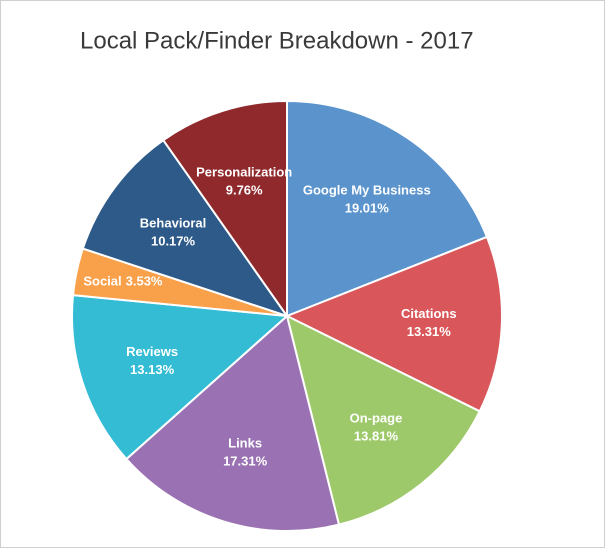 The image size is (607, 550). I want to click on slice-value: 10.17%, so click(173, 240).